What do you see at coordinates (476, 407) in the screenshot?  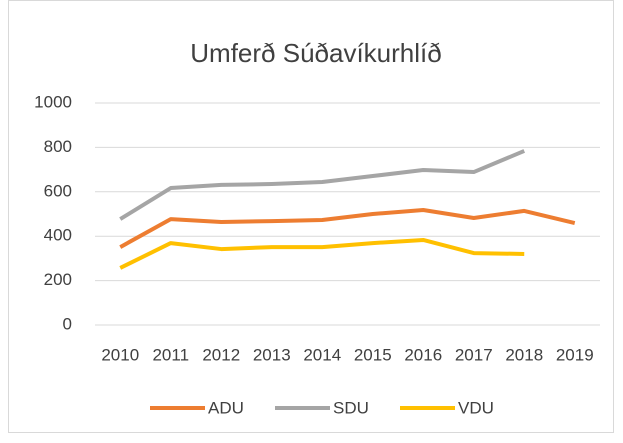 I see `legend-label: VDU` at bounding box center [476, 407].